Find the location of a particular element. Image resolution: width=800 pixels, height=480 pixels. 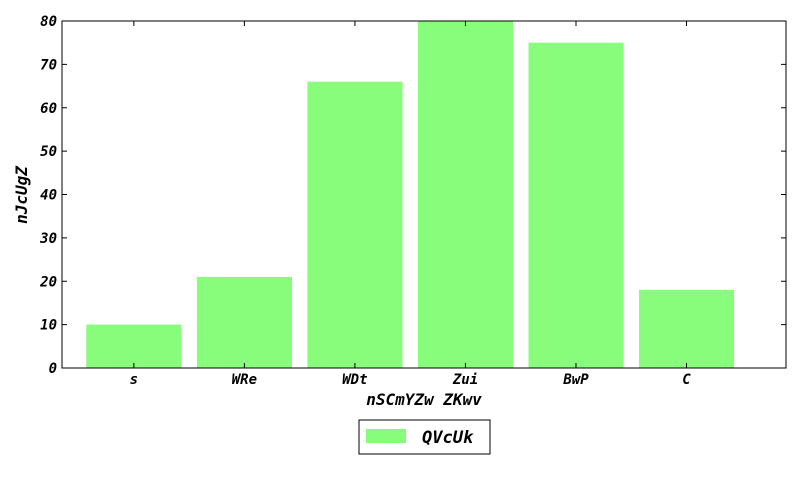

x-tick-label: C is located at coordinates (686, 380).